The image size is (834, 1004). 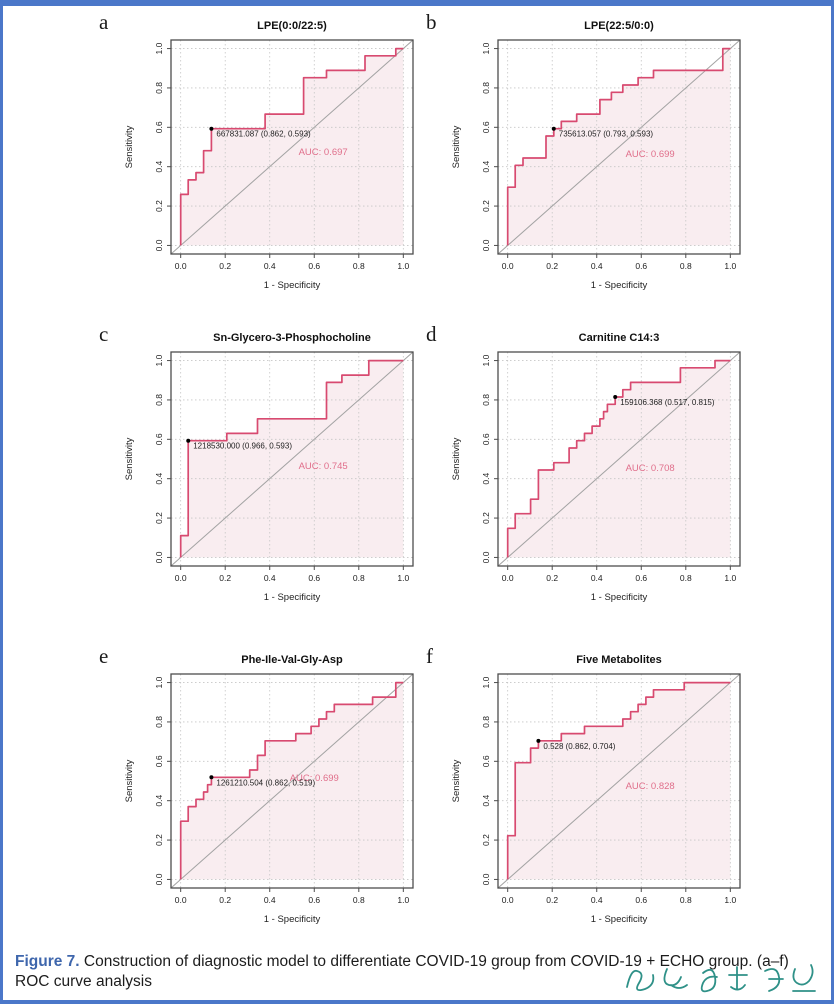 I want to click on cutoff-label: 1218530.000 (0.966, 0.593), so click(x=242, y=446).